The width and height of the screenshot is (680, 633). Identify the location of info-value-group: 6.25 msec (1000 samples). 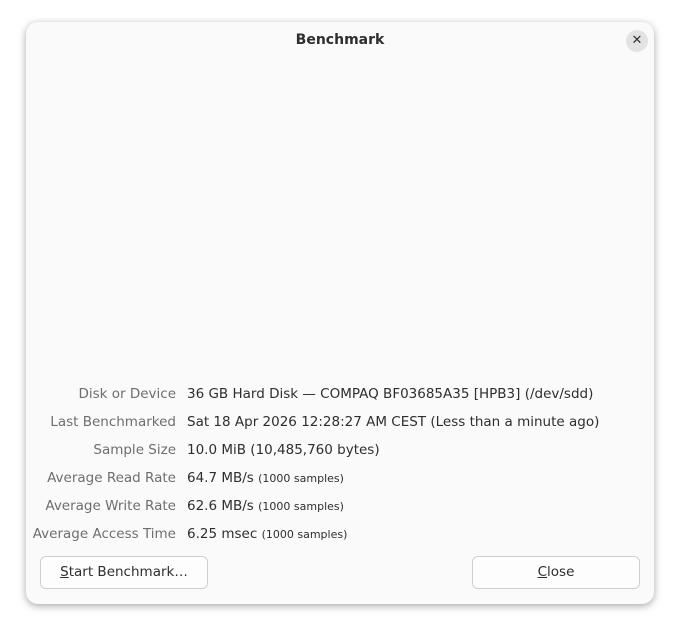
(267, 534).